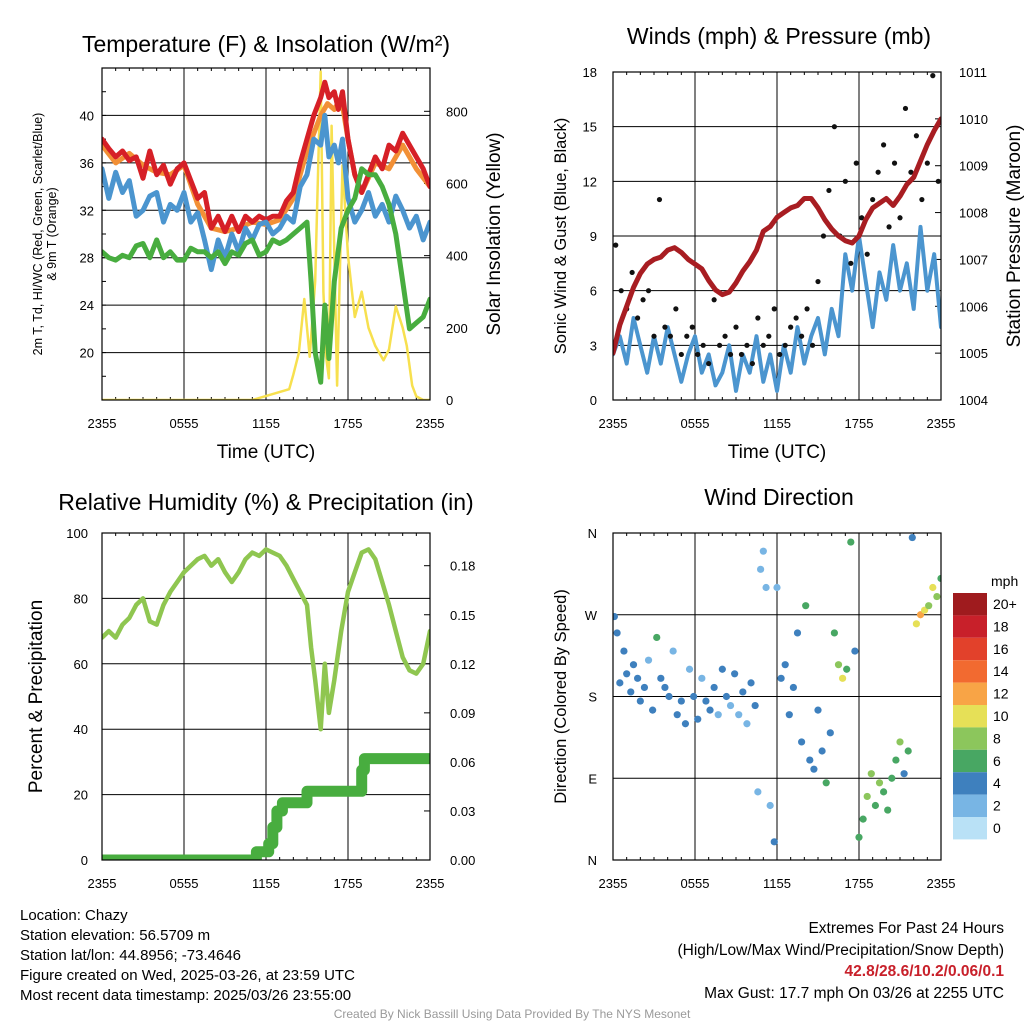 The height and width of the screenshot is (1024, 1024). I want to click on y-right-tick-label: 1004, so click(973, 400).